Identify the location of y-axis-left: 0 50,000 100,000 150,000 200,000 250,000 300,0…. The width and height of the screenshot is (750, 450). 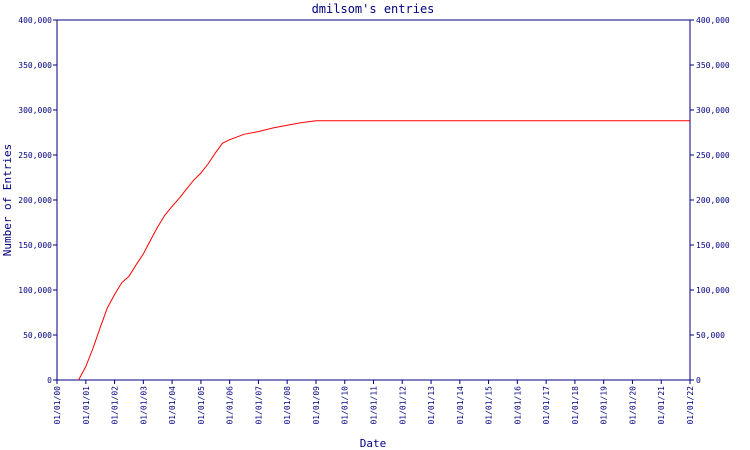
(37, 200).